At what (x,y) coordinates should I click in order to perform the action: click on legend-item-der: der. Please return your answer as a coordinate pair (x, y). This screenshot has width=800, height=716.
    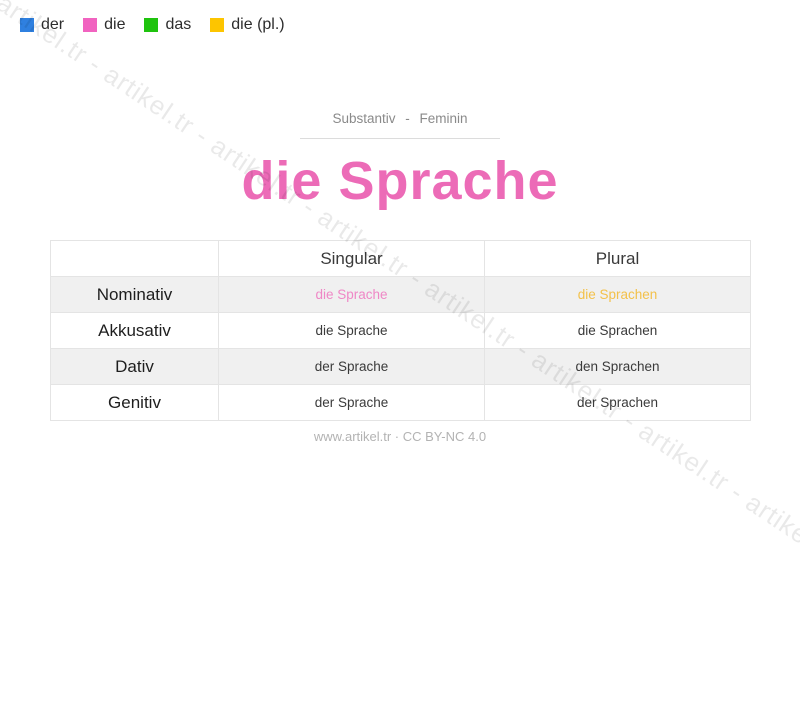
    Looking at the image, I should click on (42, 25).